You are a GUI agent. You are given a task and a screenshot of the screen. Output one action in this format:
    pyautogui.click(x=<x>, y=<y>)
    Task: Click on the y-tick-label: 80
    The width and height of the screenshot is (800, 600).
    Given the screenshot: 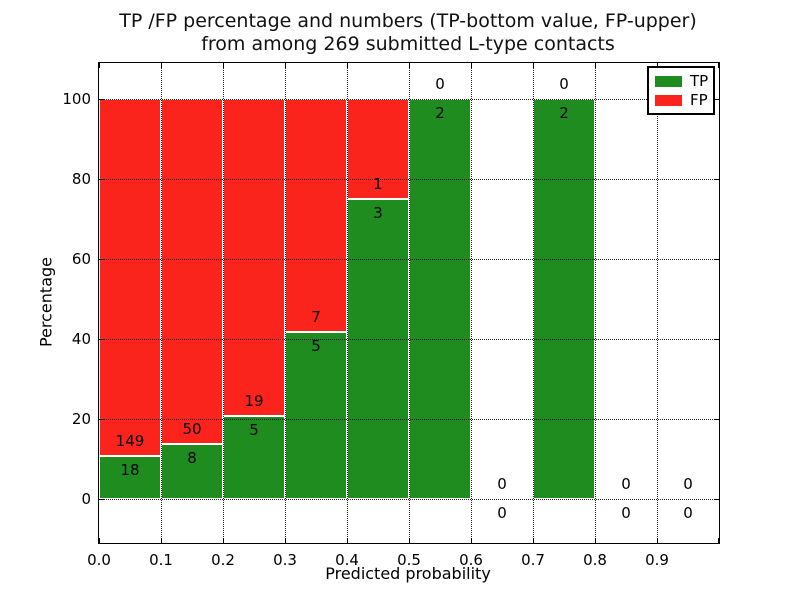 What is the action you would take?
    pyautogui.click(x=81, y=179)
    